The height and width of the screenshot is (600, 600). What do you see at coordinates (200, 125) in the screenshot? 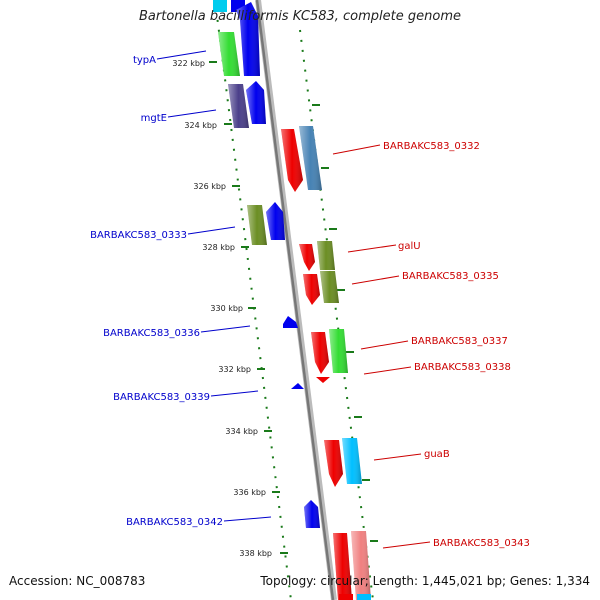
I see `kbp-tick-label: 324 kbp` at bounding box center [200, 125].